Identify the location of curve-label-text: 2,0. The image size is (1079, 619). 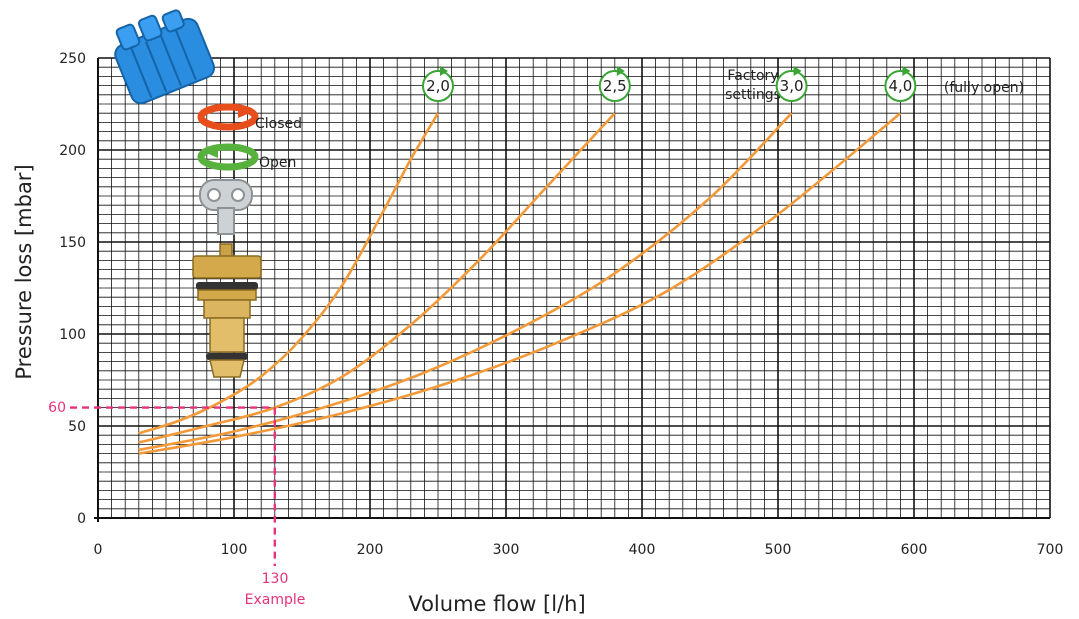
(438, 86).